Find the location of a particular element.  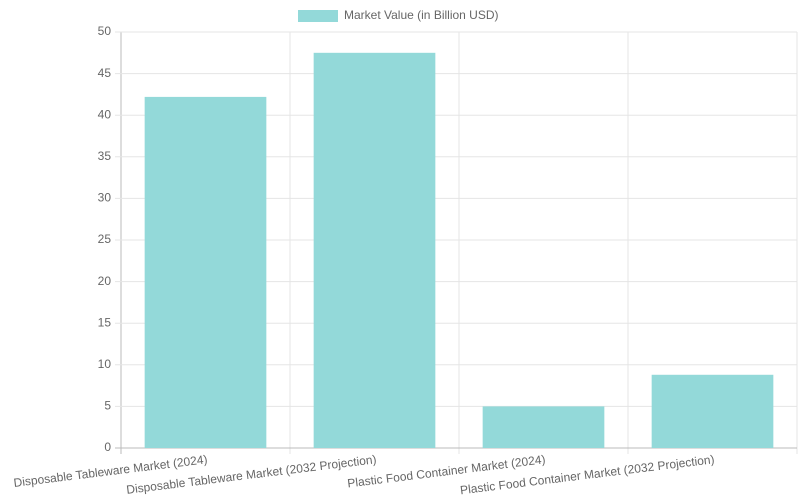

legend: Market Value (in Billion USD) is located at coordinates (398, 15).